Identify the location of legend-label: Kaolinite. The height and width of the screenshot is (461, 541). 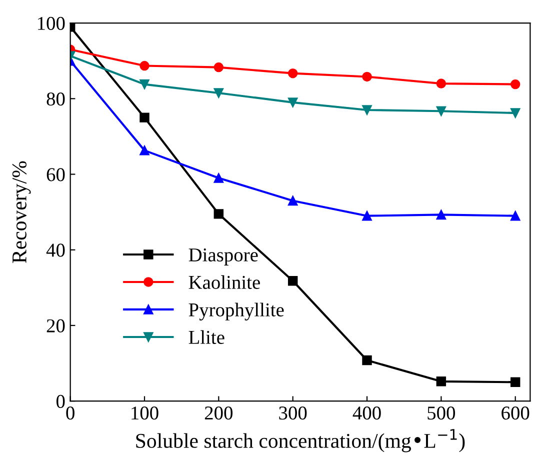
(224, 282).